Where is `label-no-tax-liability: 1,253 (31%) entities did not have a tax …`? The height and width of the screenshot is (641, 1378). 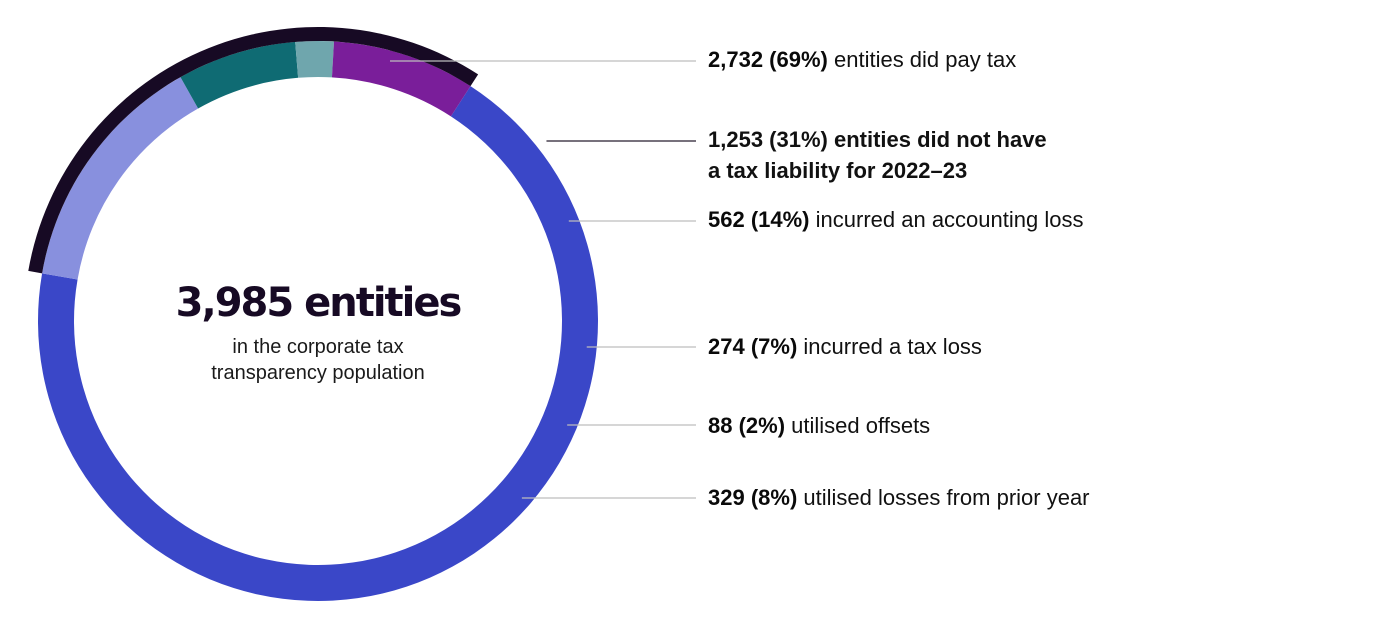
label-no-tax-liability: 1,253 (31%) entities did not have a tax … is located at coordinates (877, 155).